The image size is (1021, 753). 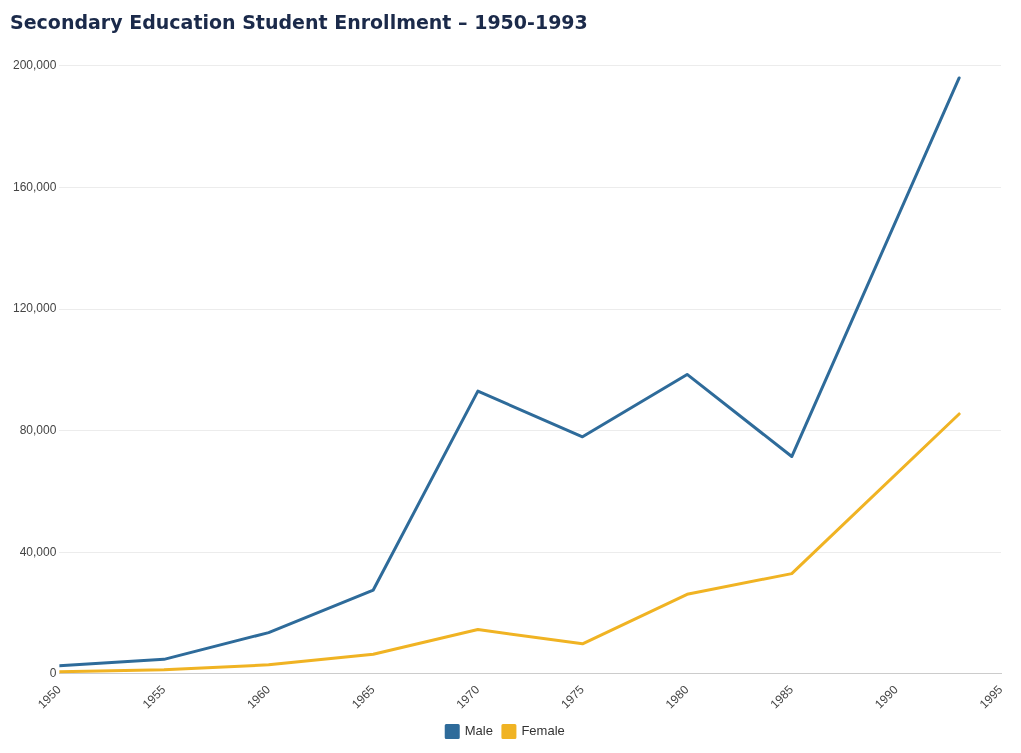 I want to click on y-tick-label: 80,000, so click(x=38, y=430).